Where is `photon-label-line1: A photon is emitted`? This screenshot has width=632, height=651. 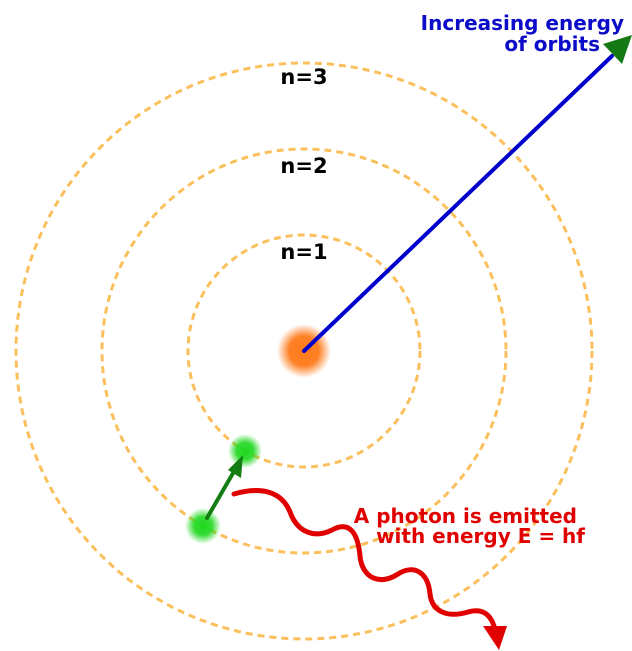 photon-label-line1: A photon is emitted is located at coordinates (465, 516).